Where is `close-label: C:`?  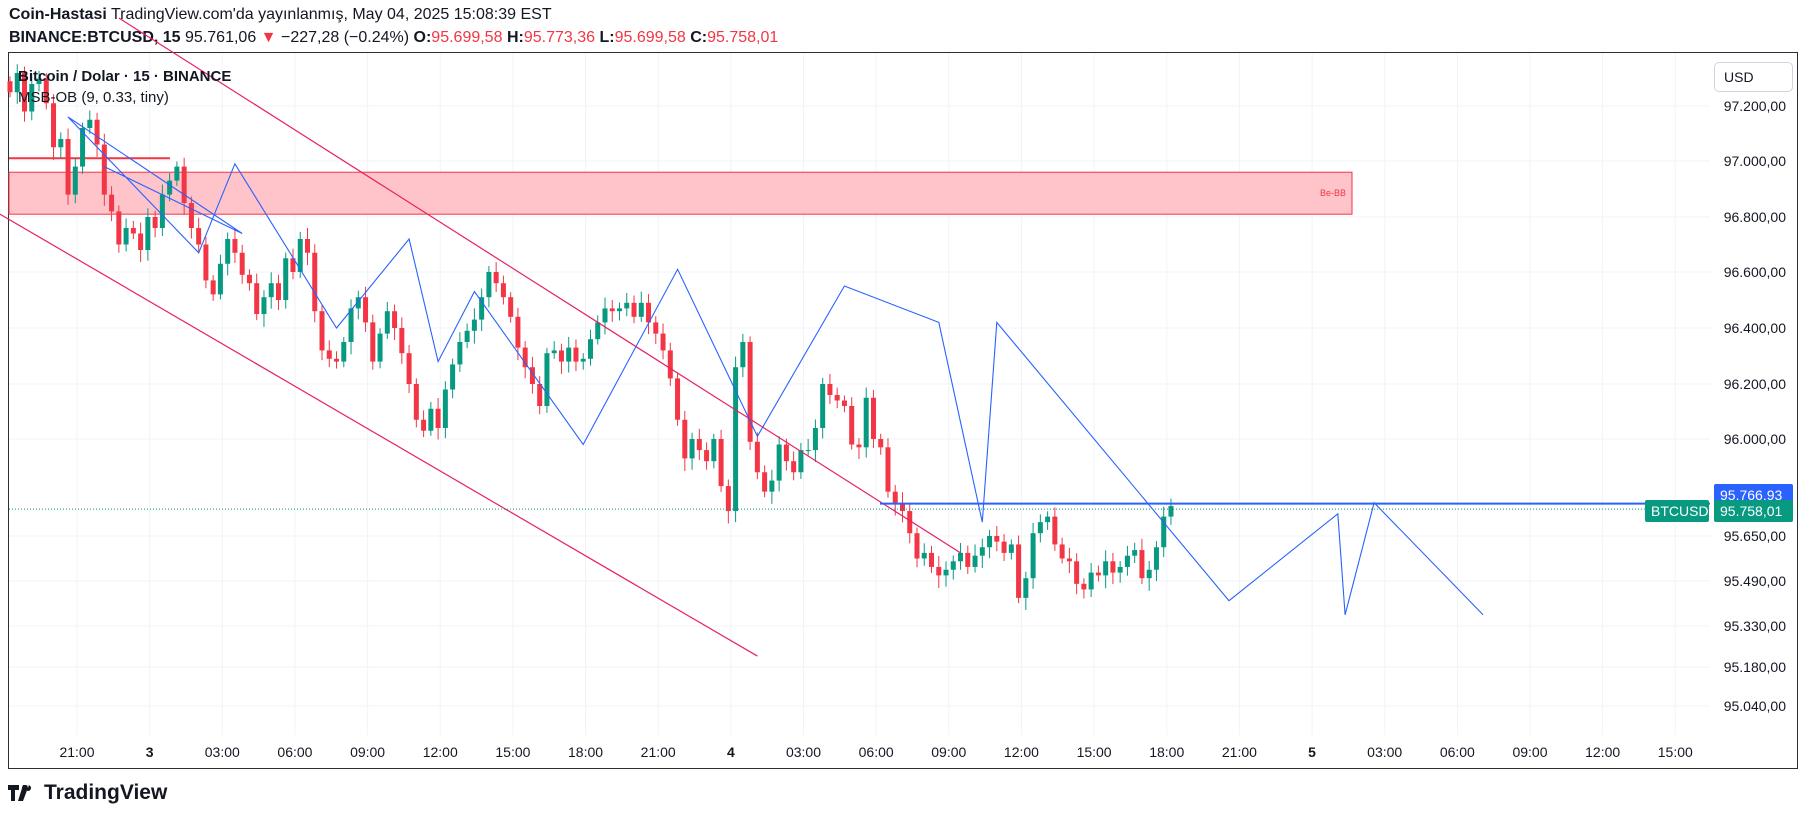
close-label: C: is located at coordinates (699, 37).